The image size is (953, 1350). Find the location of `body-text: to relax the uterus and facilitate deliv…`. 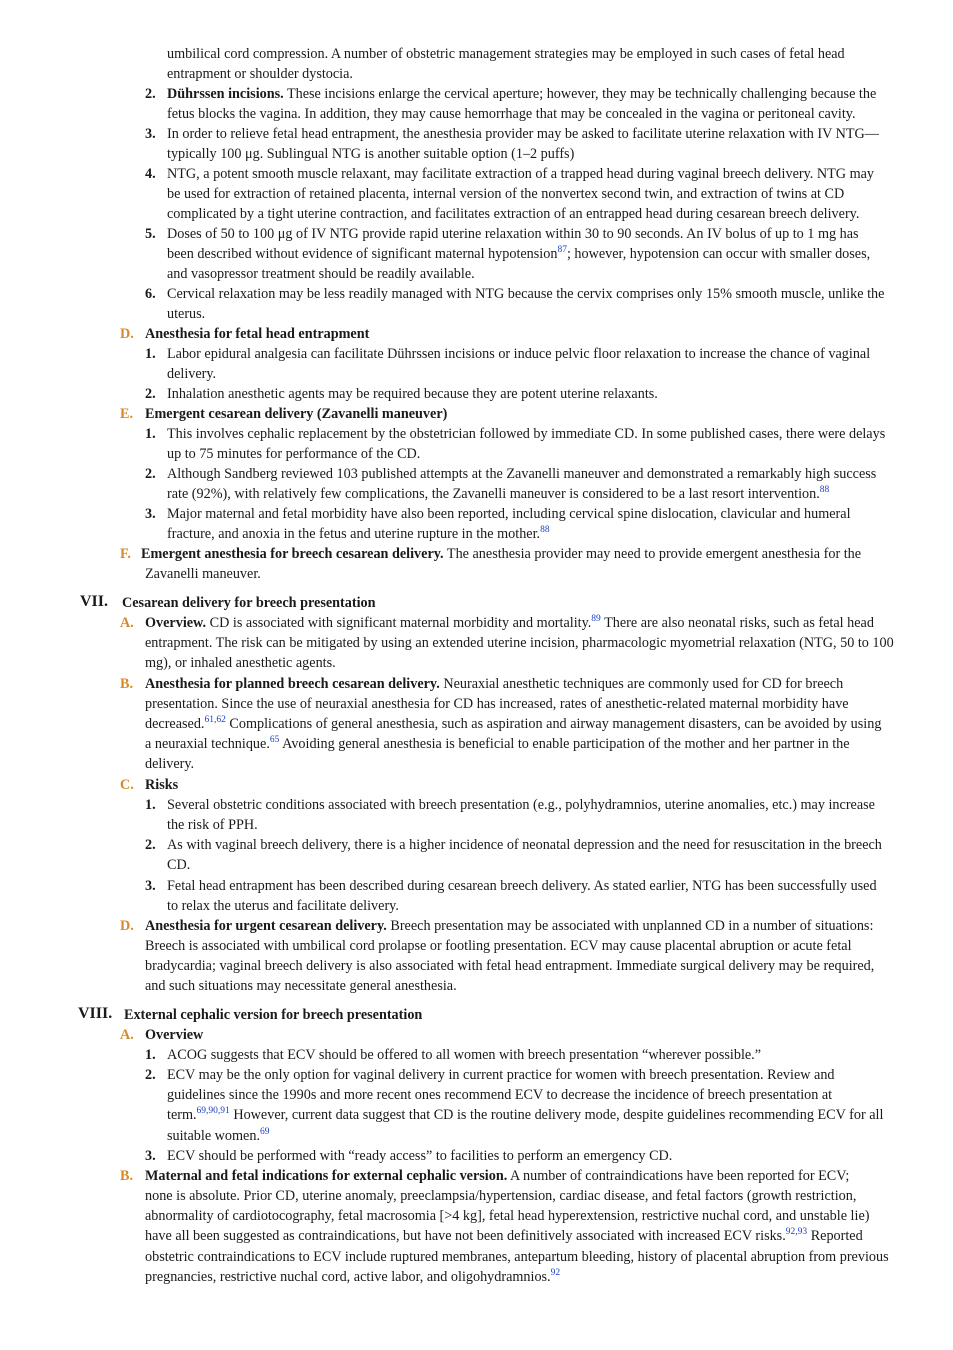

body-text: to relax the uterus and facilitate deliv… is located at coordinates (283, 906).